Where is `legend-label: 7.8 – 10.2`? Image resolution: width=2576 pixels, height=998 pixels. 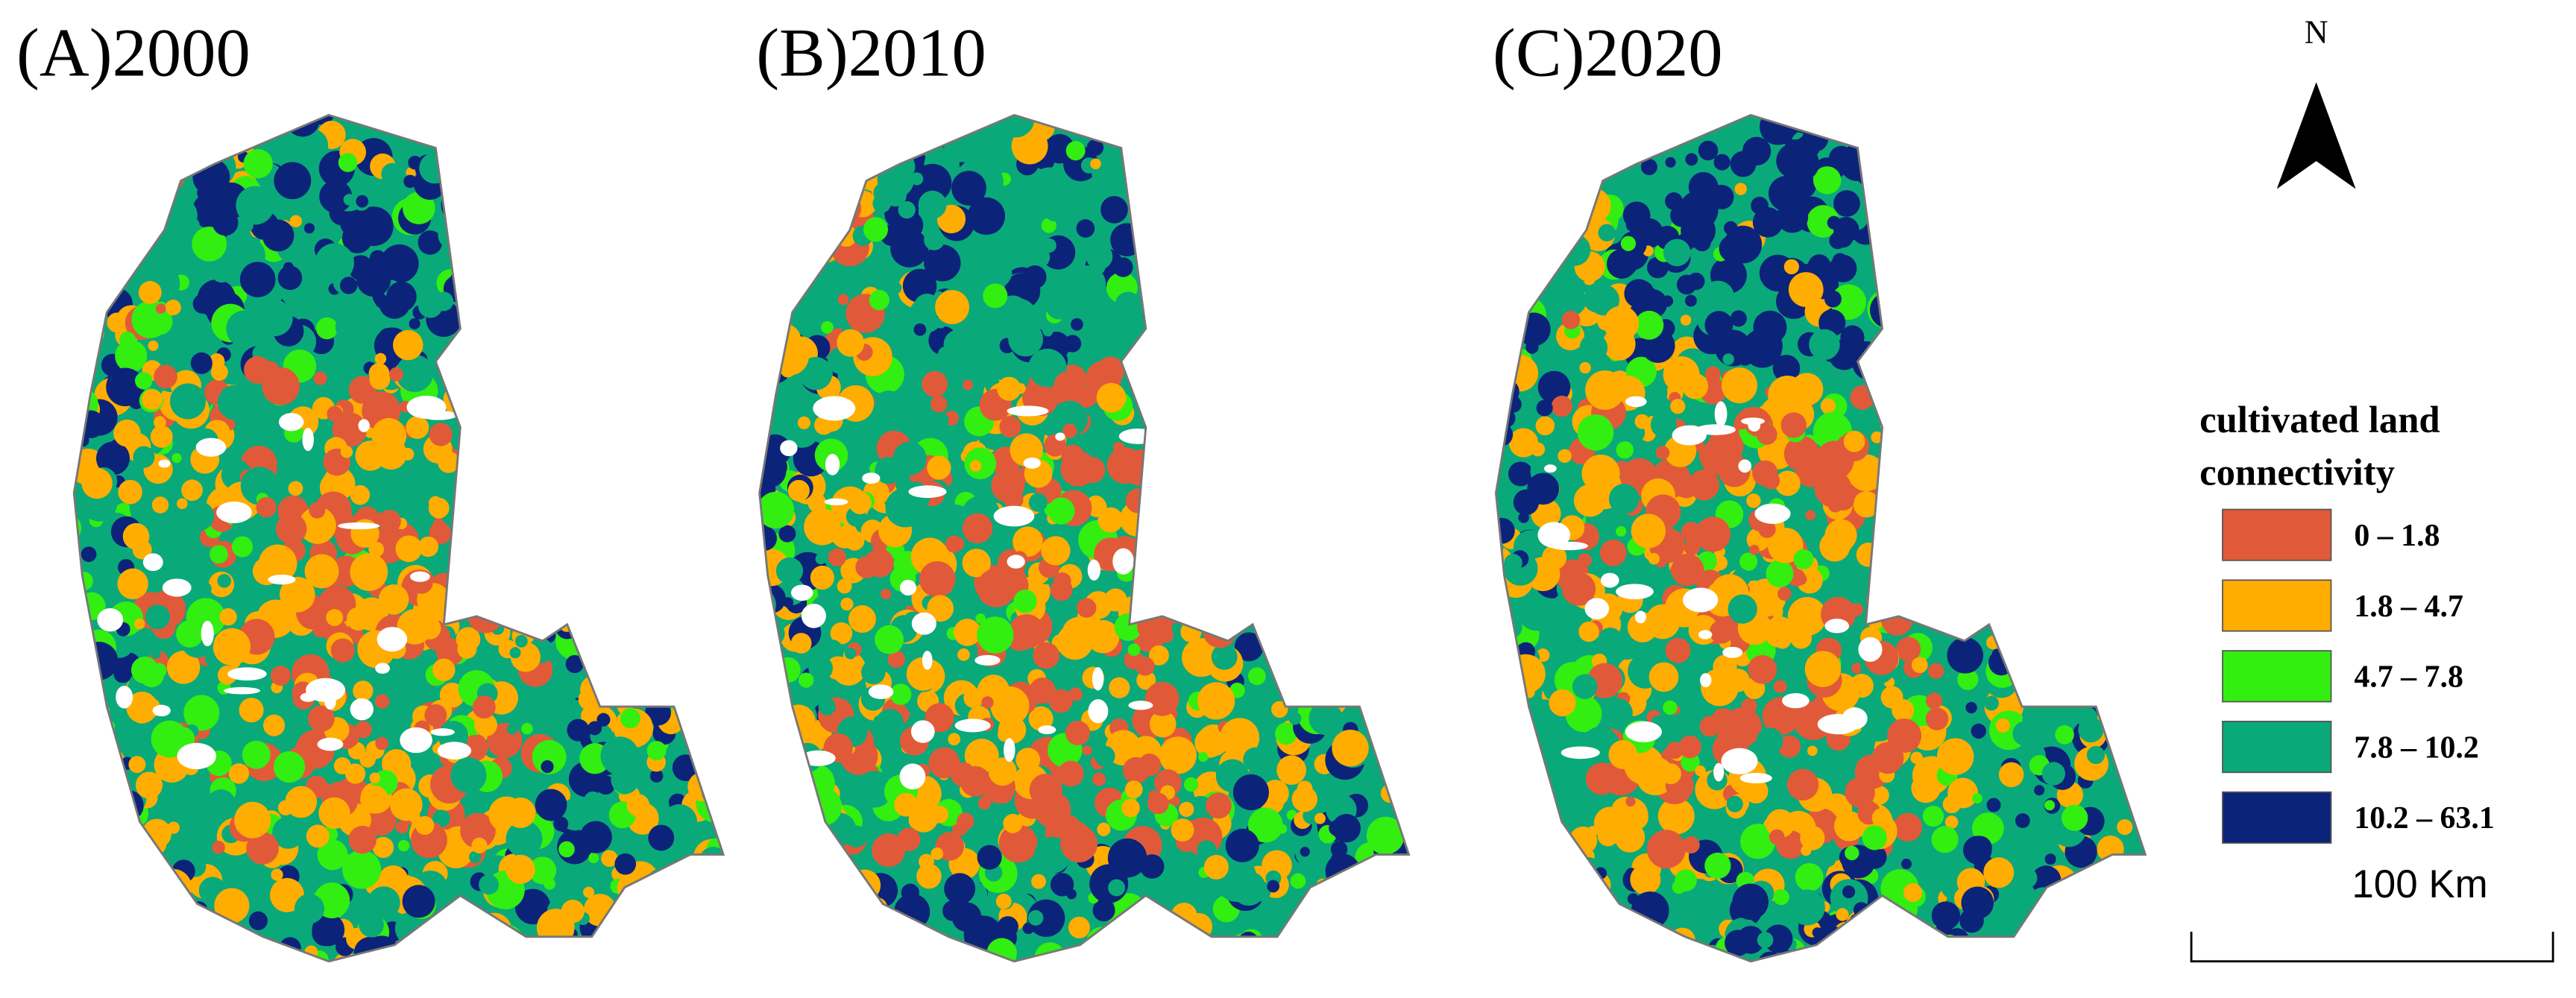
legend-label: 7.8 – 10.2 is located at coordinates (2416, 747).